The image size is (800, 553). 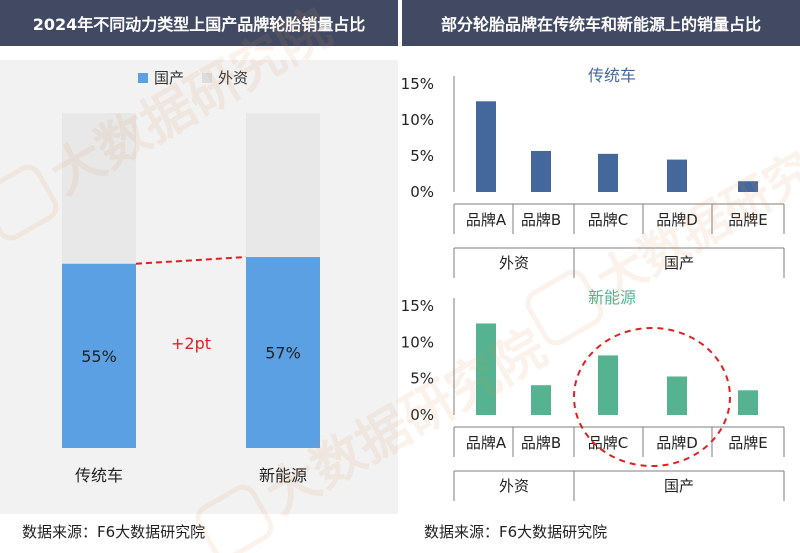 I want to click on category-label-0-4: 品牌E, so click(x=747, y=220).